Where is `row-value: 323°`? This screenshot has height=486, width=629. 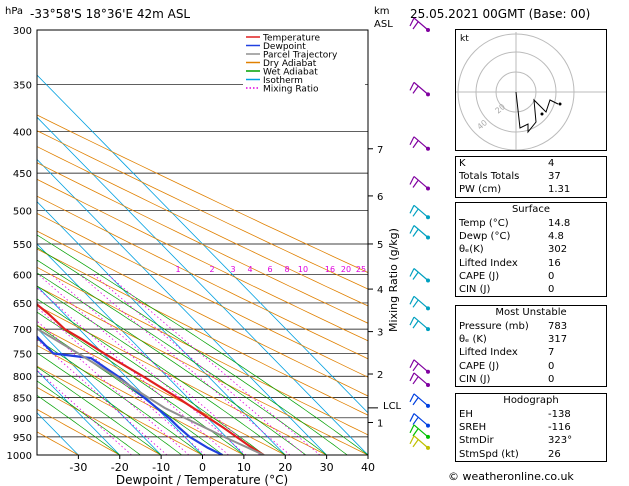
row-value: 323° is located at coordinates (560, 441).